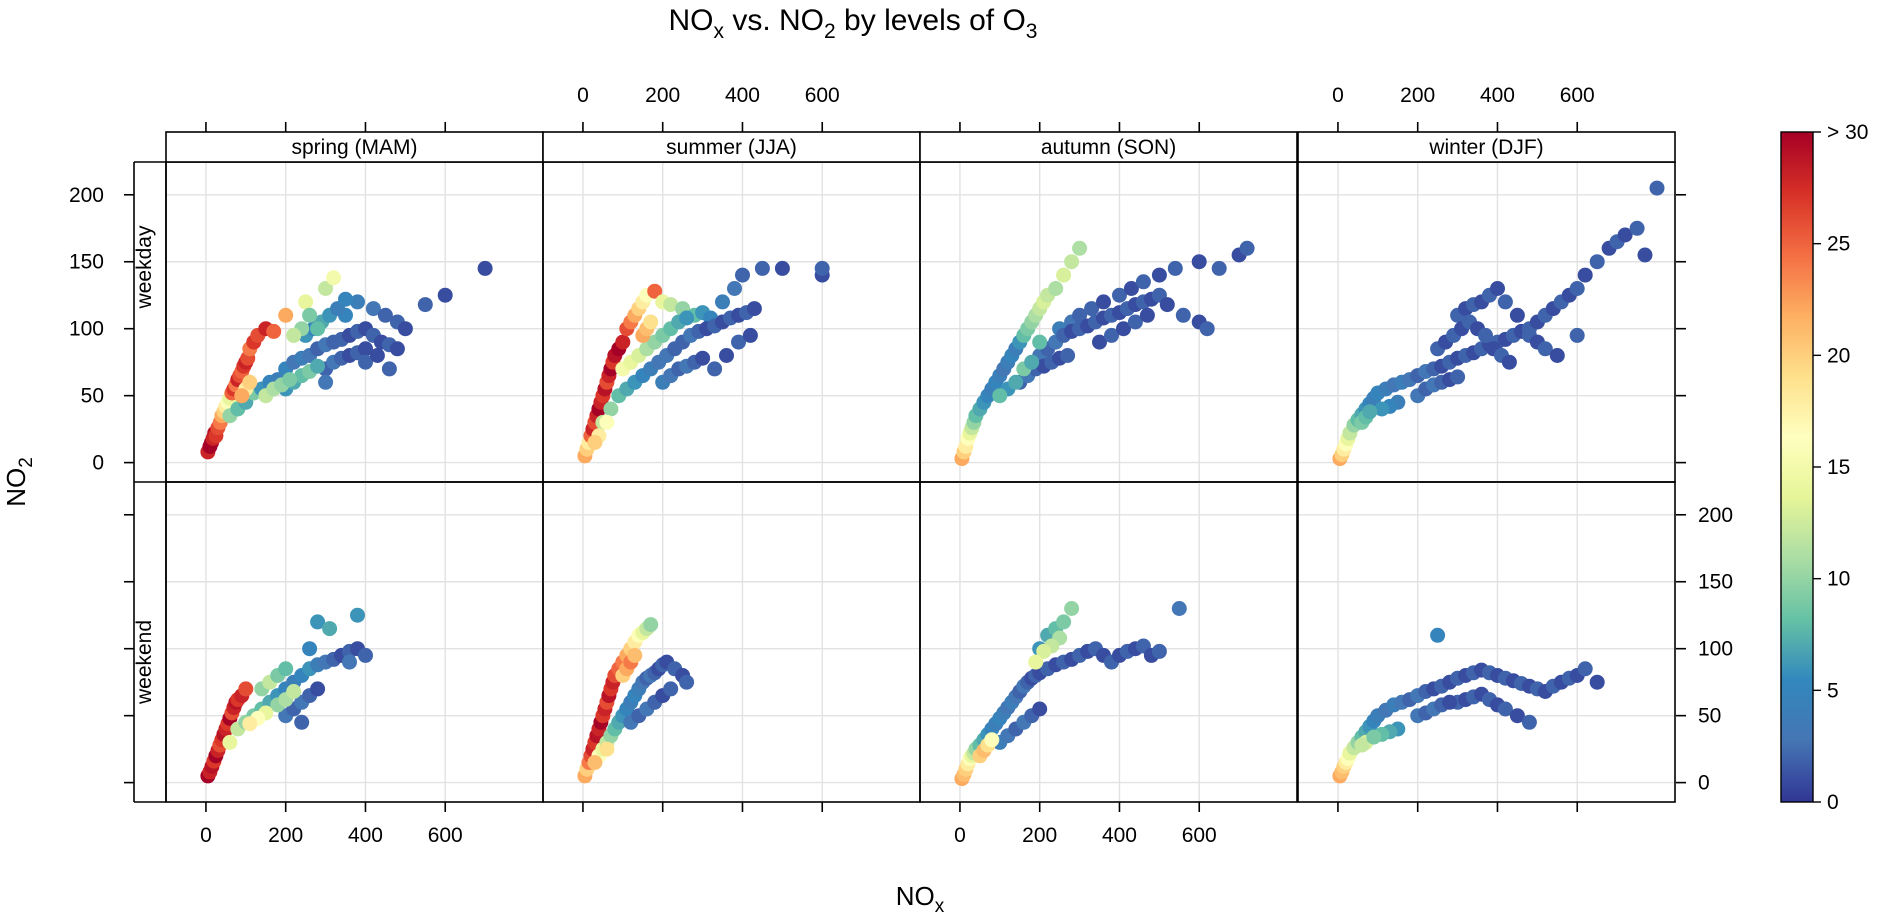 The image size is (1888, 912). Describe the element at coordinates (86, 195) in the screenshot. I see `y-tick-label: 200` at that location.